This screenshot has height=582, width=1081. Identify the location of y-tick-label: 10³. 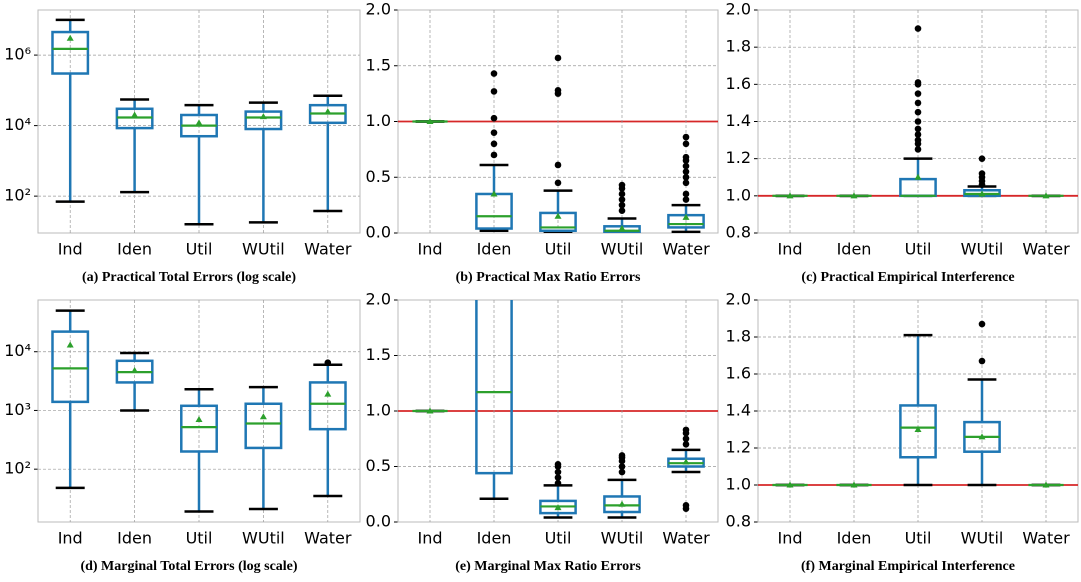
(17, 409).